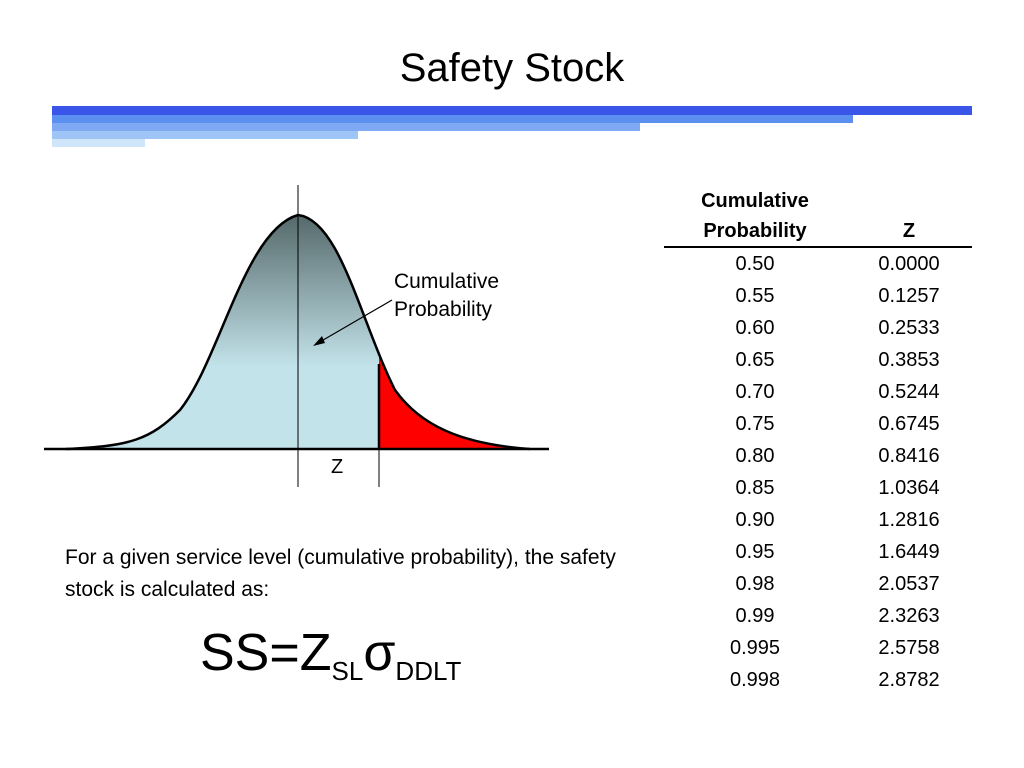 The height and width of the screenshot is (768, 1024). Describe the element at coordinates (284, 653) in the screenshot. I see `formula-equals: =` at that location.